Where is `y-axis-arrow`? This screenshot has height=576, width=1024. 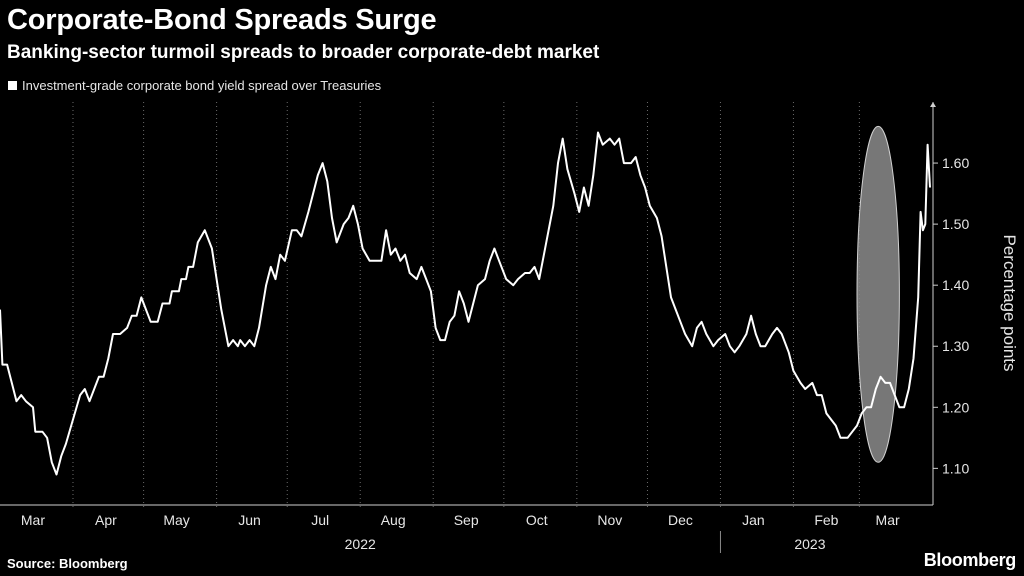 y-axis-arrow is located at coordinates (933, 104).